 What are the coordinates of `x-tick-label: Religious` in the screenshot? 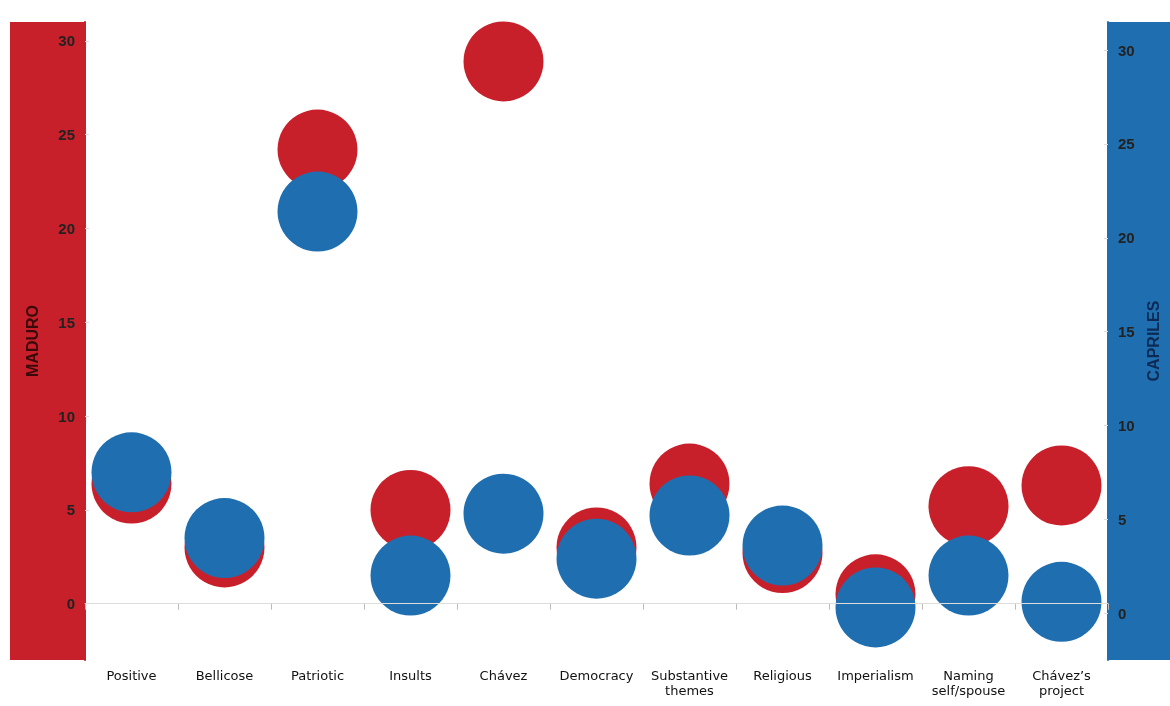 It's located at (782, 675).